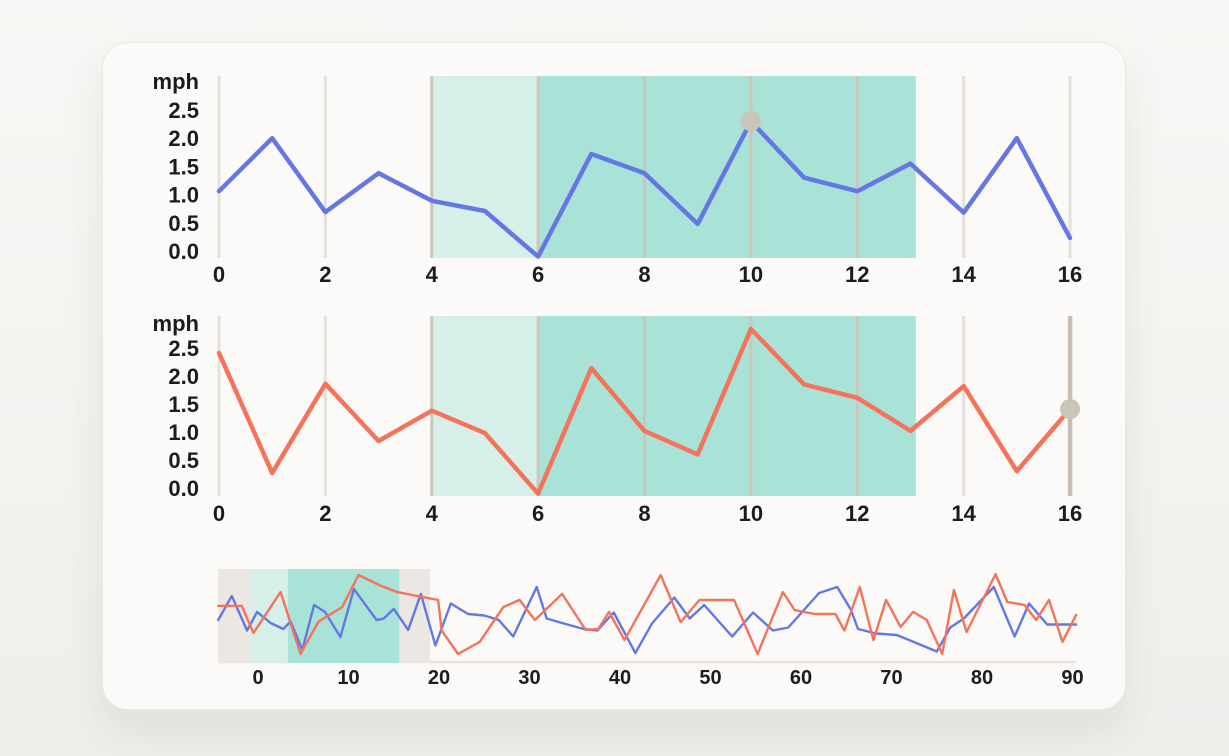 The width and height of the screenshot is (1229, 756). Describe the element at coordinates (710, 678) in the screenshot. I see `x-tick-label: 50` at that location.